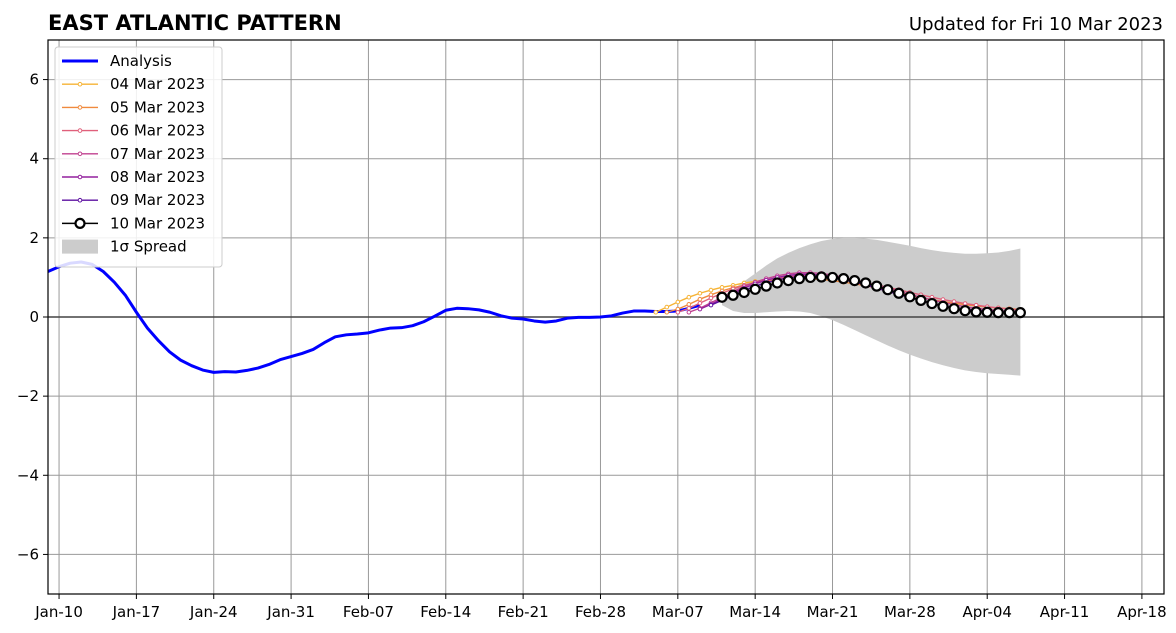 This screenshot has height=633, width=1176. What do you see at coordinates (195, 23) in the screenshot?
I see `chart-title: EAST ATLANTIC PATTERN` at bounding box center [195, 23].